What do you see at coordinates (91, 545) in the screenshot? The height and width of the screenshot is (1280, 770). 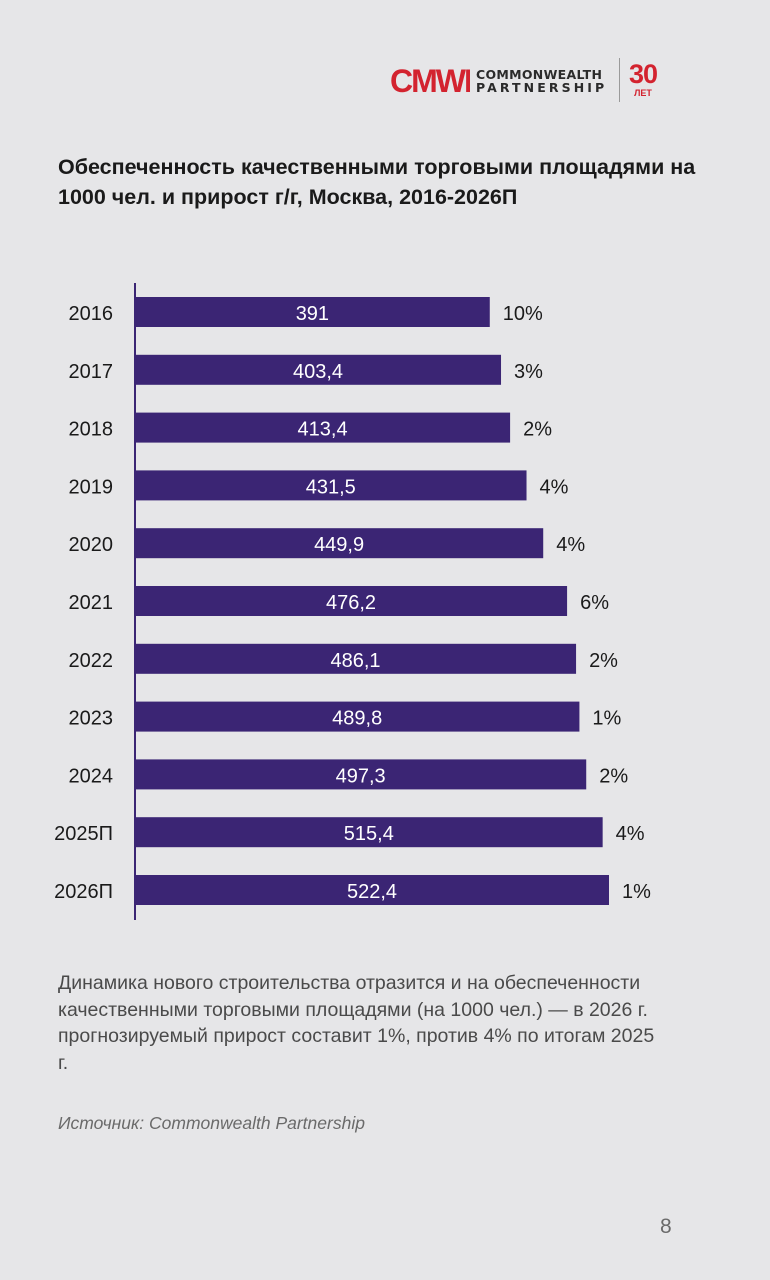 I see `y-tick-label: 2020` at bounding box center [91, 545].